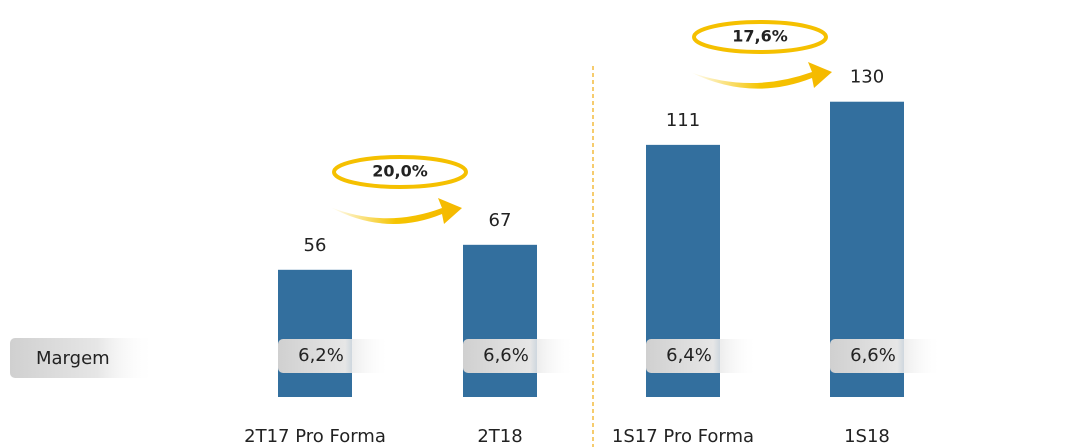  I want to click on margin-label-box, so click(82, 358).